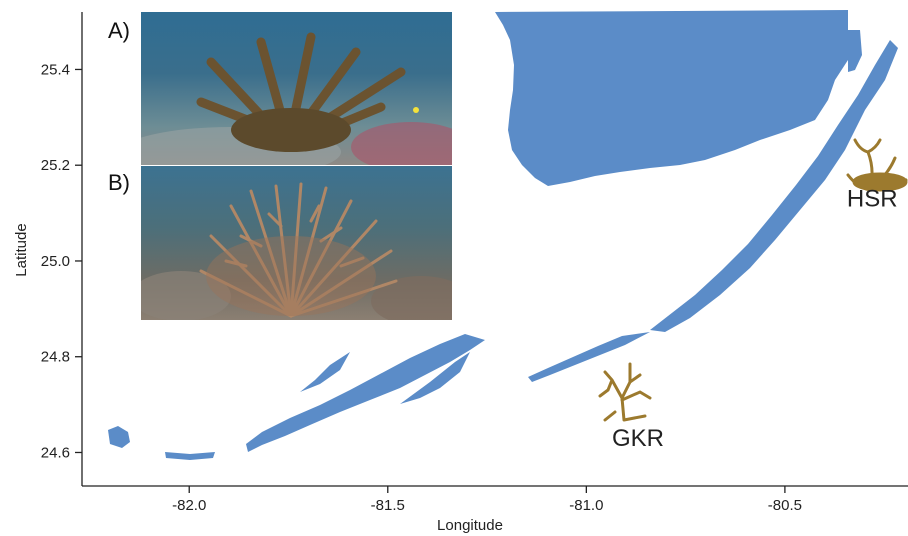 This screenshot has width=908, height=536. I want to click on panel-label-b: B), so click(119, 182).